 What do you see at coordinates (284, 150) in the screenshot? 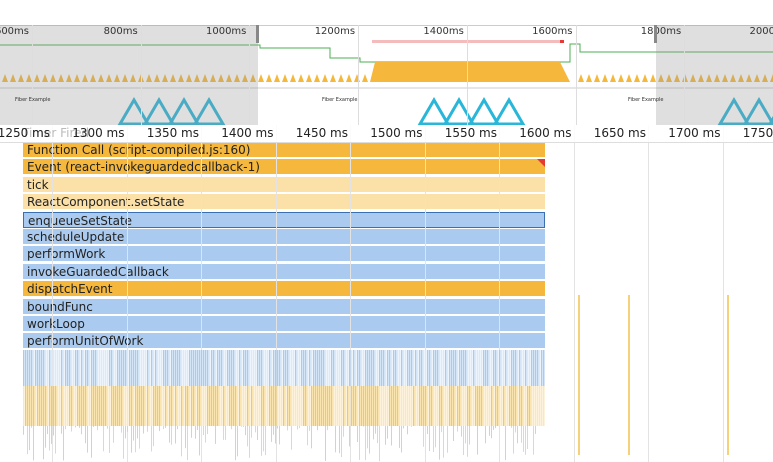
I see `flame-frame: Function Call (script-compiled.js:160)` at bounding box center [284, 150].